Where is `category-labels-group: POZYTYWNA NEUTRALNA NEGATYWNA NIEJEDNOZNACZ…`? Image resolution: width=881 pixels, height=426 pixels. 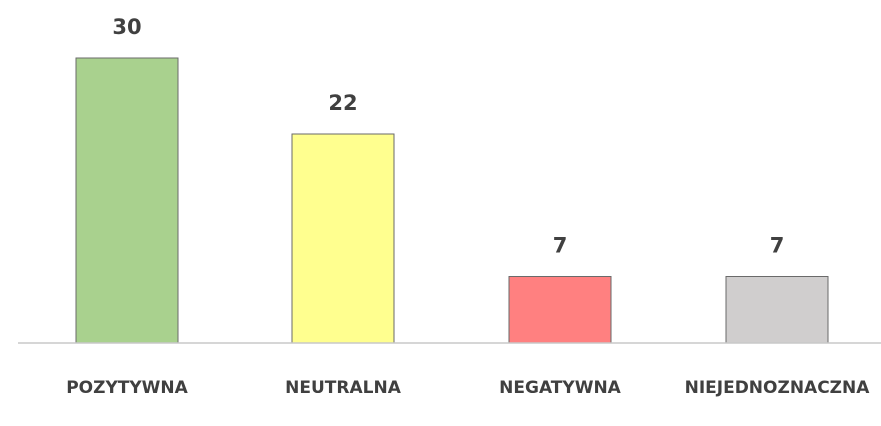
category-labels-group: POZYTYWNA NEUTRALNA NEGATYWNA NIEJEDNOZNACZ… is located at coordinates (468, 388).